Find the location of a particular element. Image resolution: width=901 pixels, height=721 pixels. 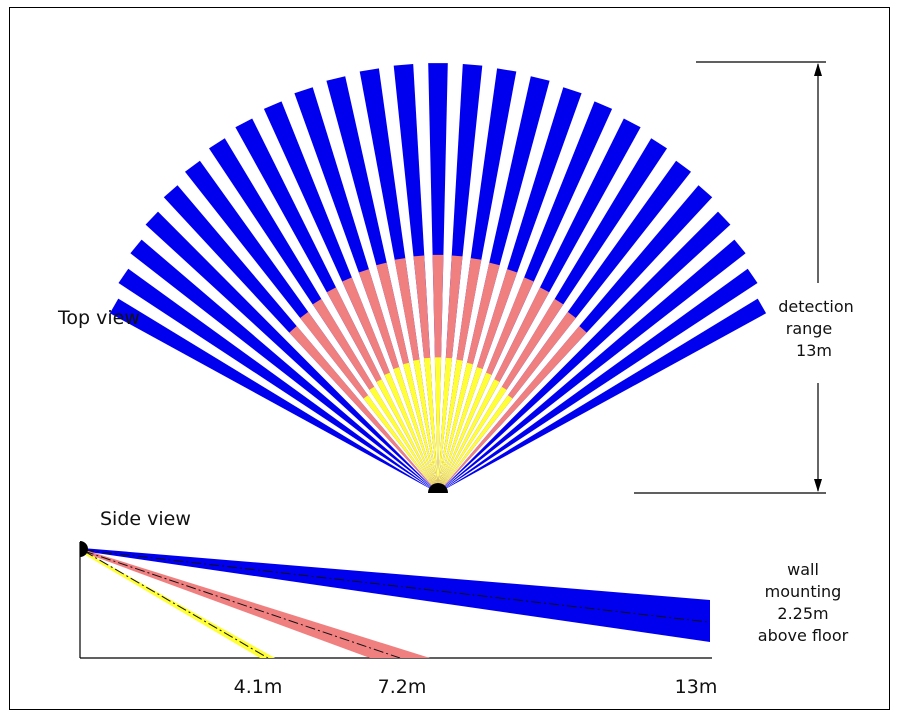

side-beam-mid-centerline is located at coordinates (242, 604).